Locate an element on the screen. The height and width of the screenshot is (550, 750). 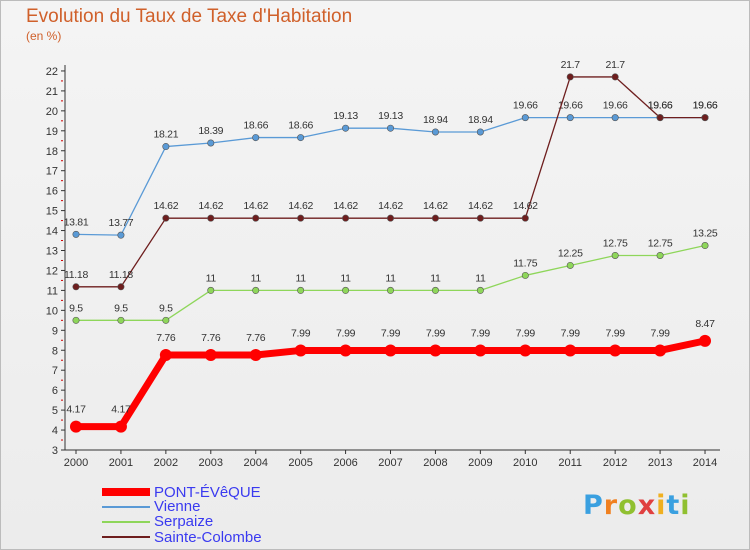
x-tick-label: 2002 is located at coordinates (166, 463).